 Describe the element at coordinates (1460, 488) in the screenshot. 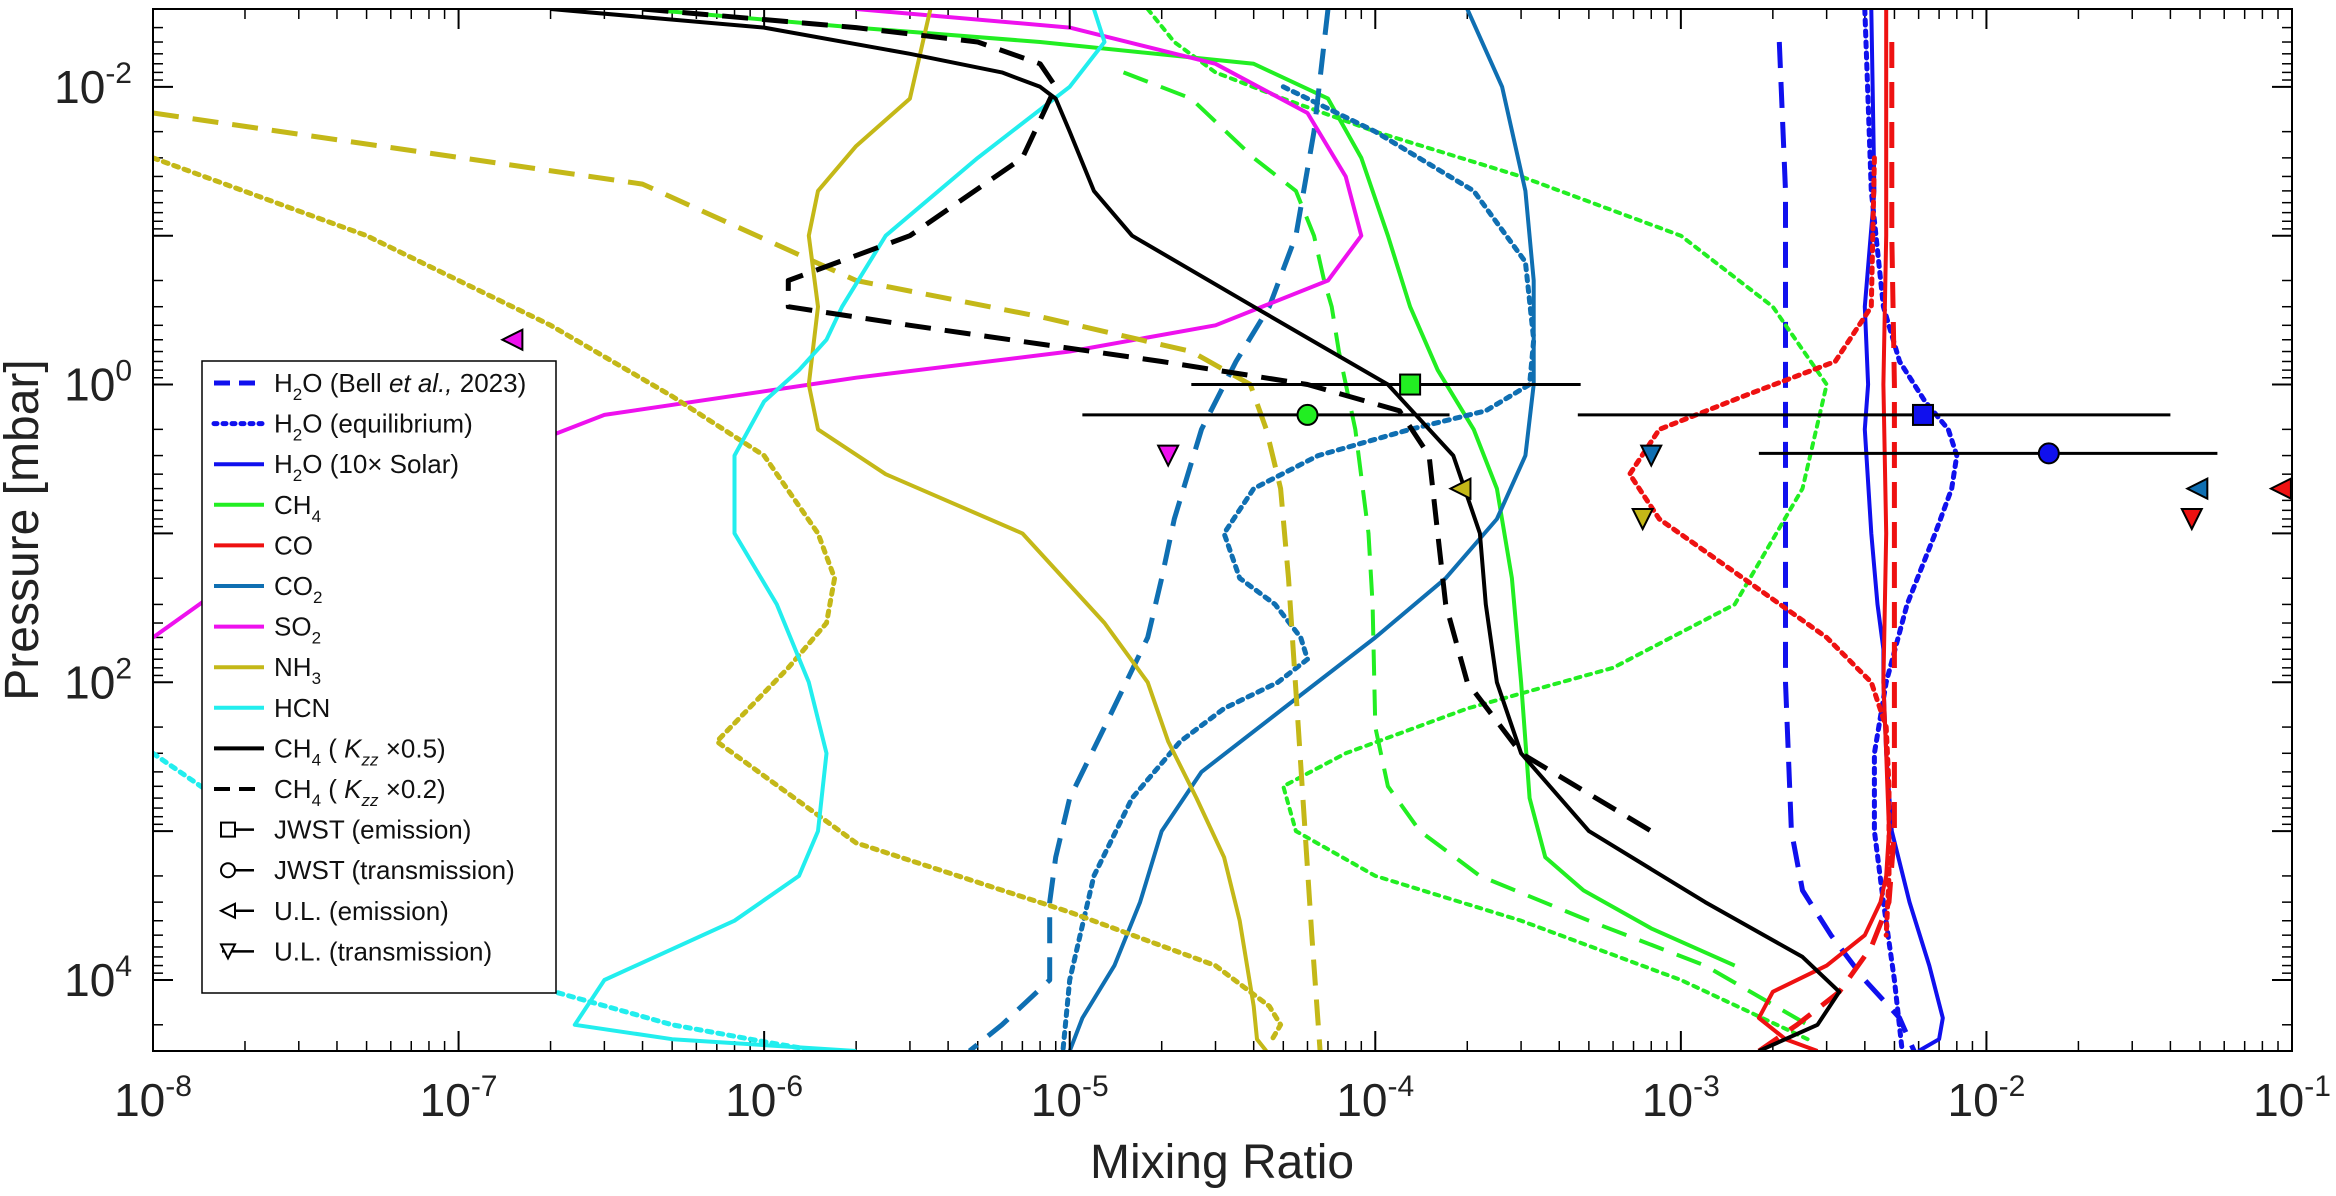

I see `marker-nh3-u-l-emission` at that location.